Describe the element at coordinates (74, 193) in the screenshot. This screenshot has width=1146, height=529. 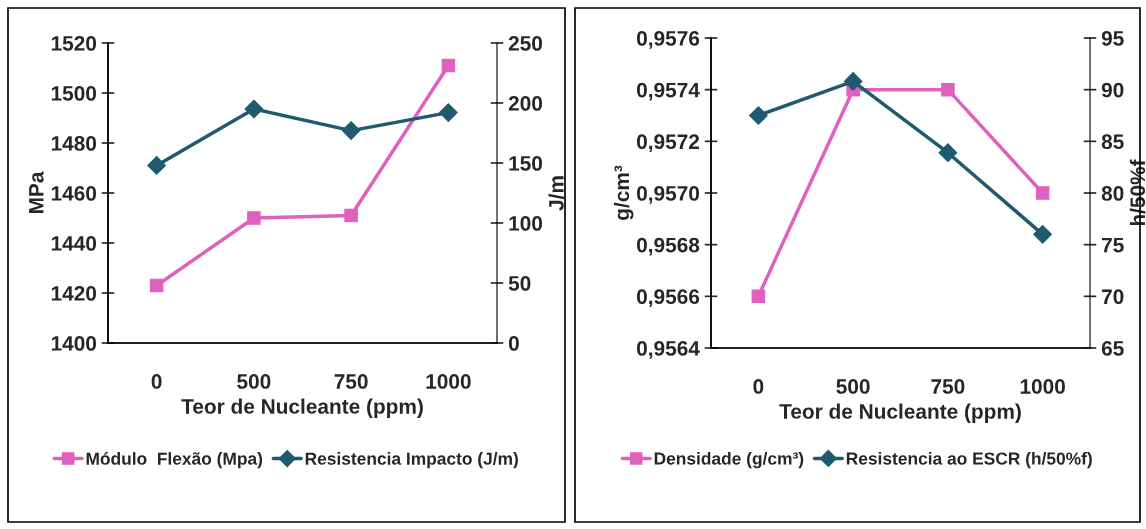
I see `y-tick-label: 1460` at that location.